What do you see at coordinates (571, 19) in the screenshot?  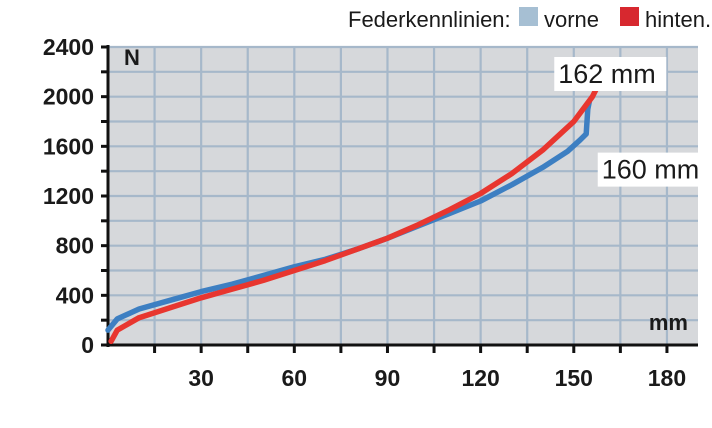 I see `legend-label-vorne: vorne` at bounding box center [571, 19].